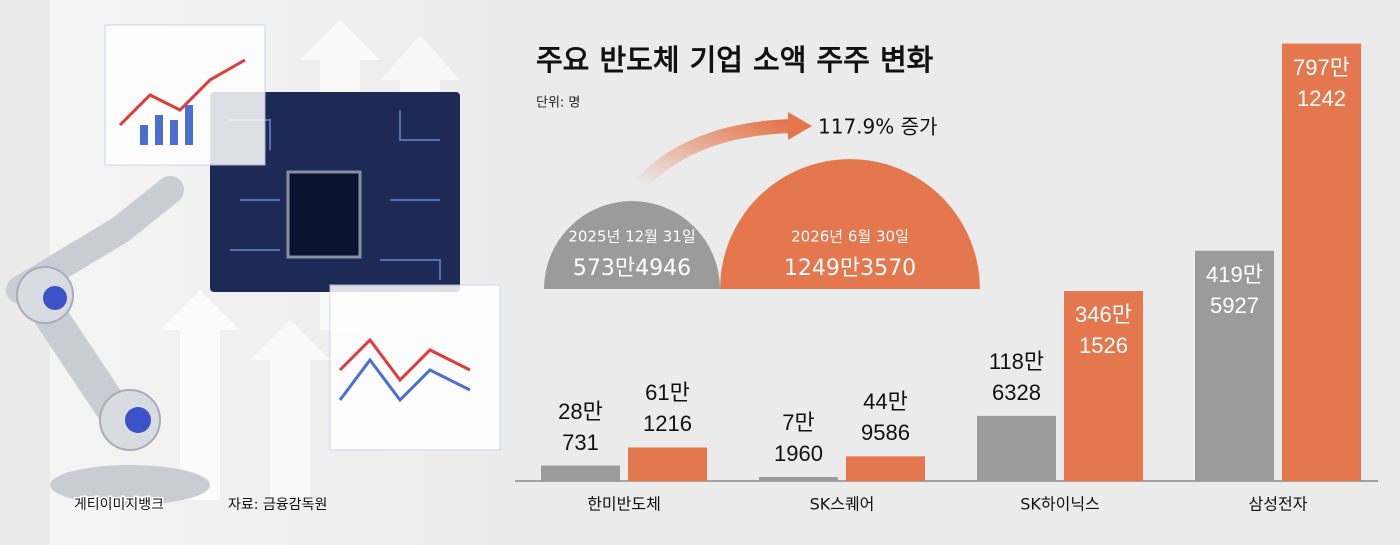 The height and width of the screenshot is (545, 1400). What do you see at coordinates (558, 103) in the screenshot?
I see `subtitle: 단위: 명` at bounding box center [558, 103].